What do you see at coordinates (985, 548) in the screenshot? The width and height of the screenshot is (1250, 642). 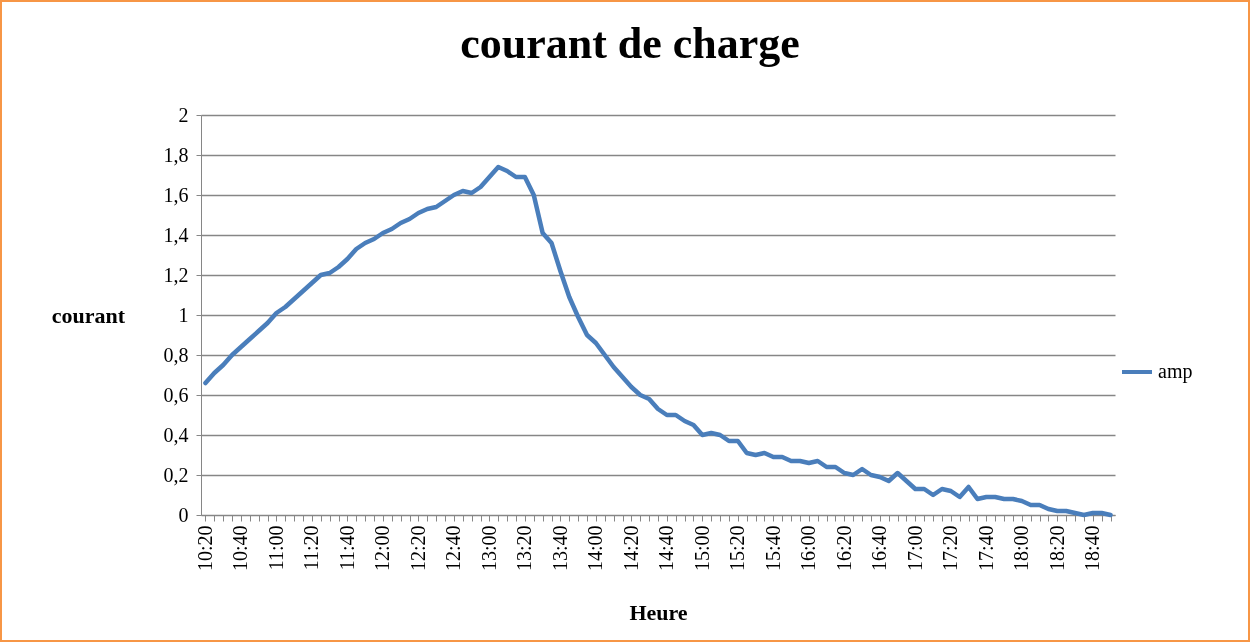 I see `x-tick-label: 17:40` at bounding box center [985, 548].